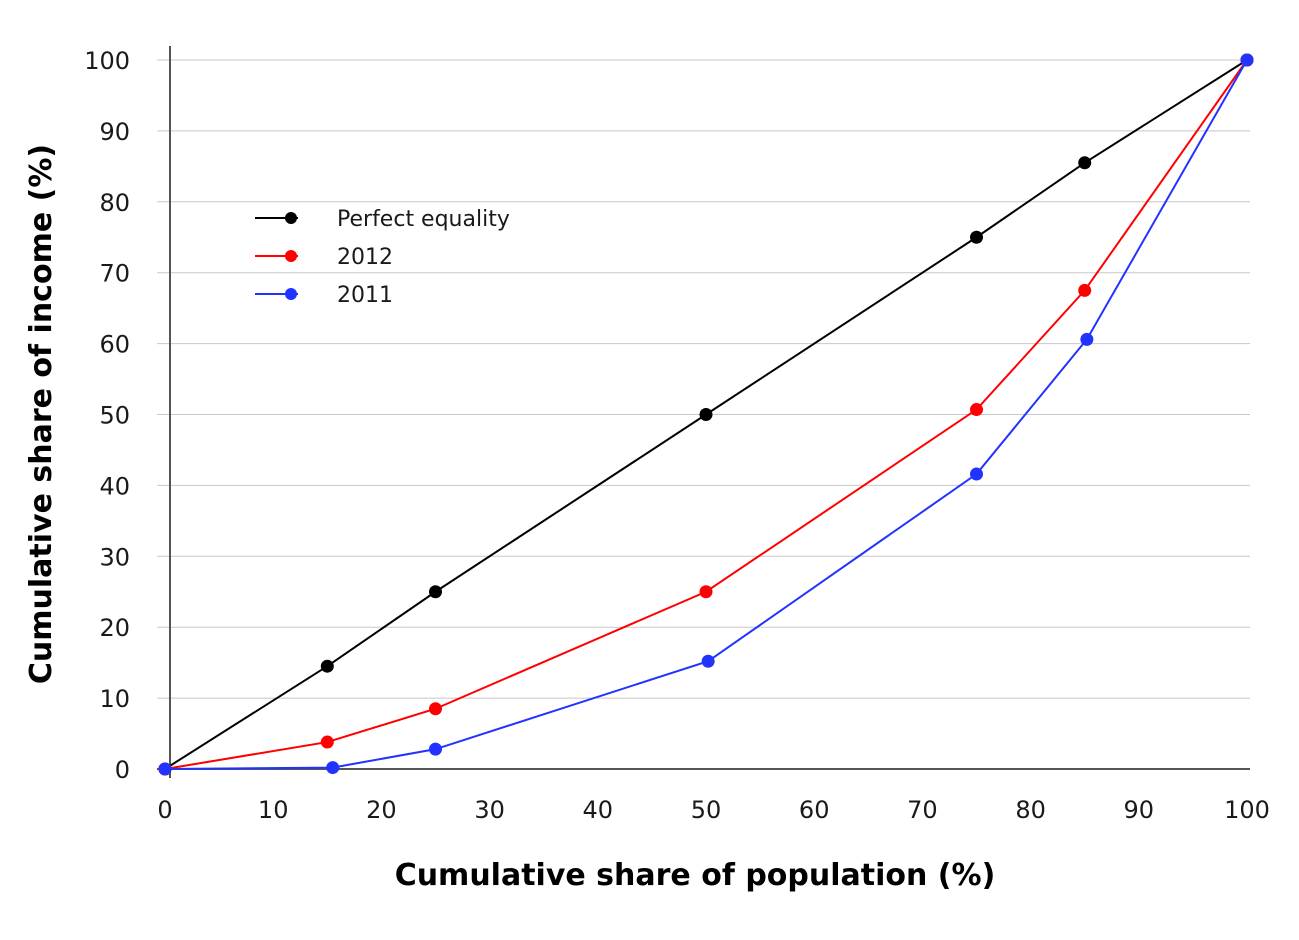  What do you see at coordinates (114, 486) in the screenshot?
I see `y-tick-label: 40` at bounding box center [114, 486].